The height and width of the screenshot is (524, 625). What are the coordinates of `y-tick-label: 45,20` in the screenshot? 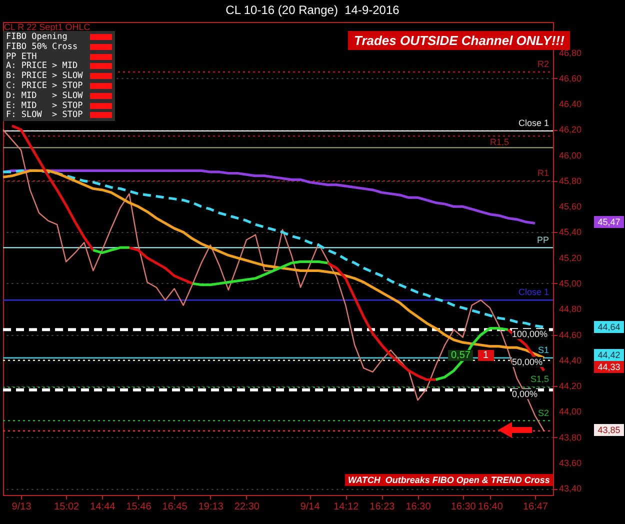 It's located at (570, 257).